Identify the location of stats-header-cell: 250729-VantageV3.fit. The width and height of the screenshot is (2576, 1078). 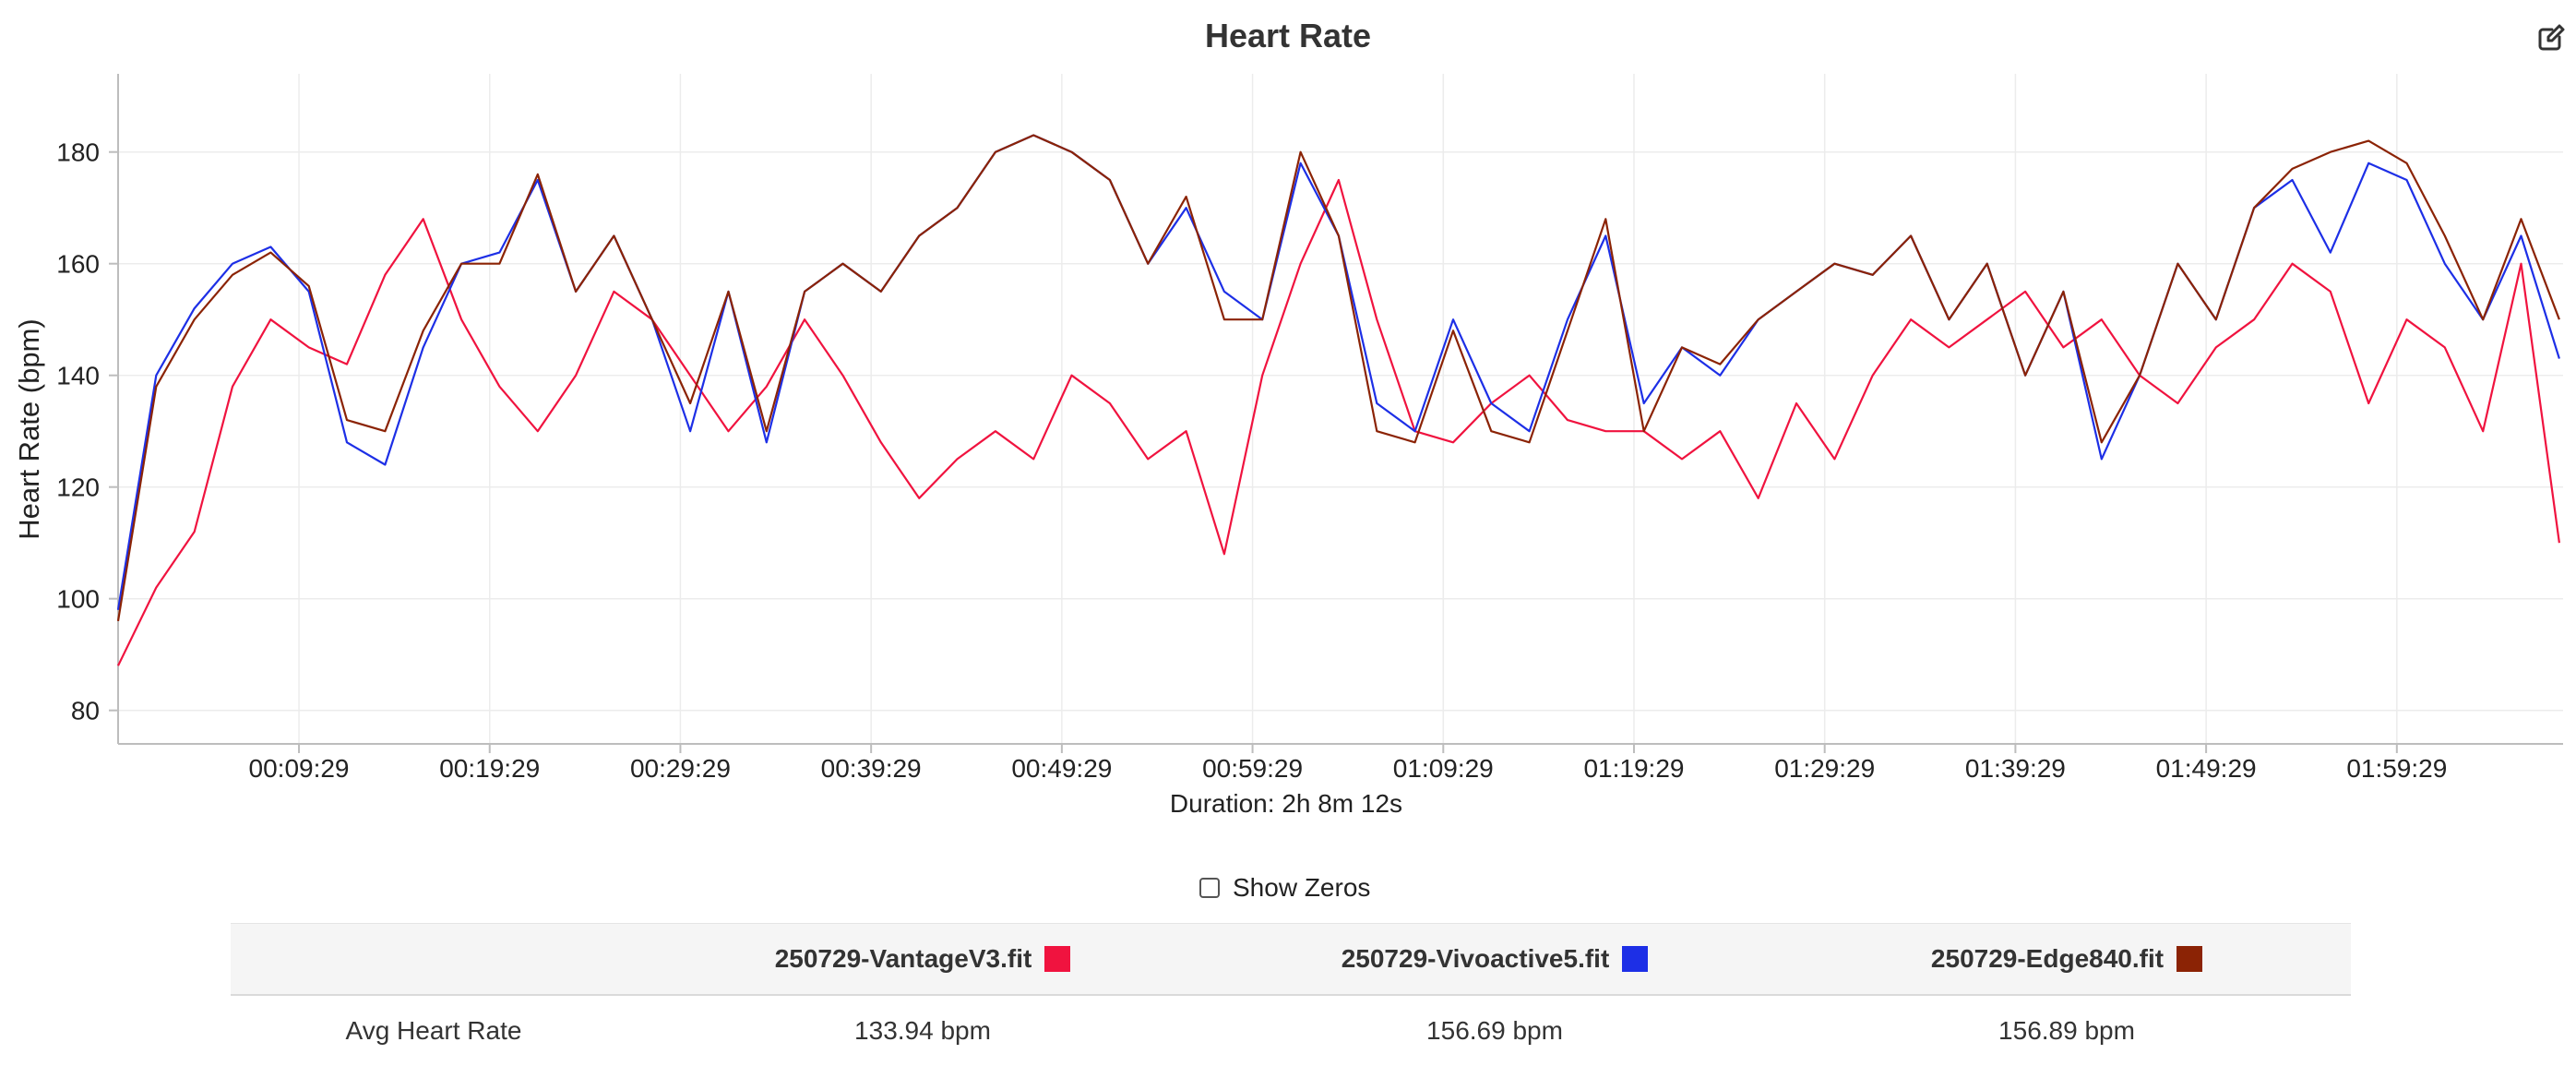
(923, 959).